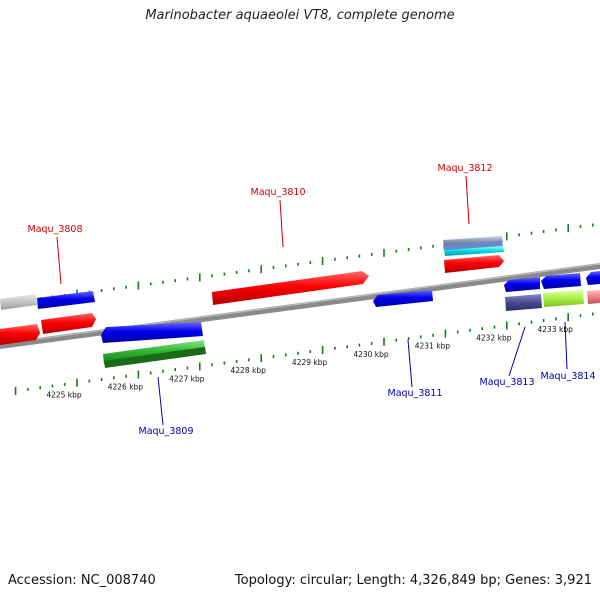 The width and height of the screenshot is (600, 600). I want to click on scale-label: 4232 kbp, so click(494, 337).